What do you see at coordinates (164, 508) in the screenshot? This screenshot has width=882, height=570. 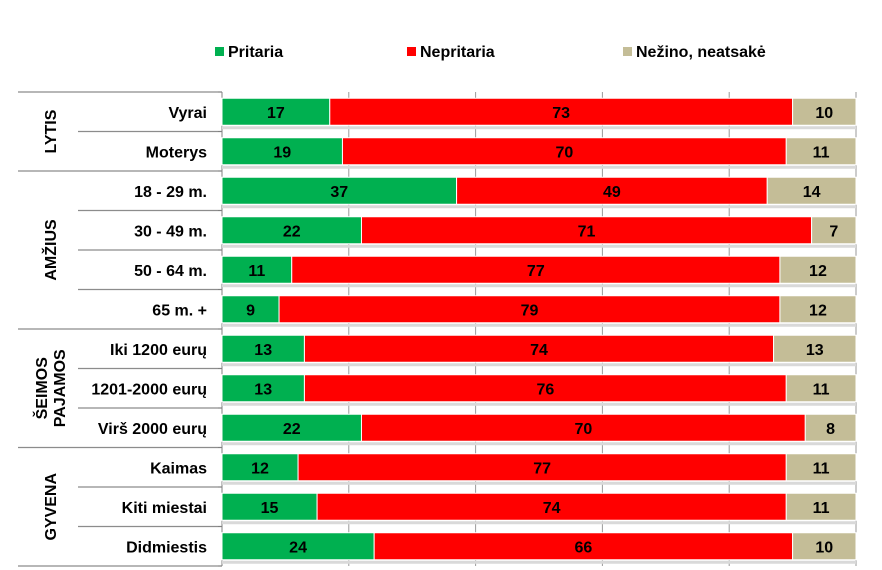 I see `category-label: Kiti miestai` at bounding box center [164, 508].